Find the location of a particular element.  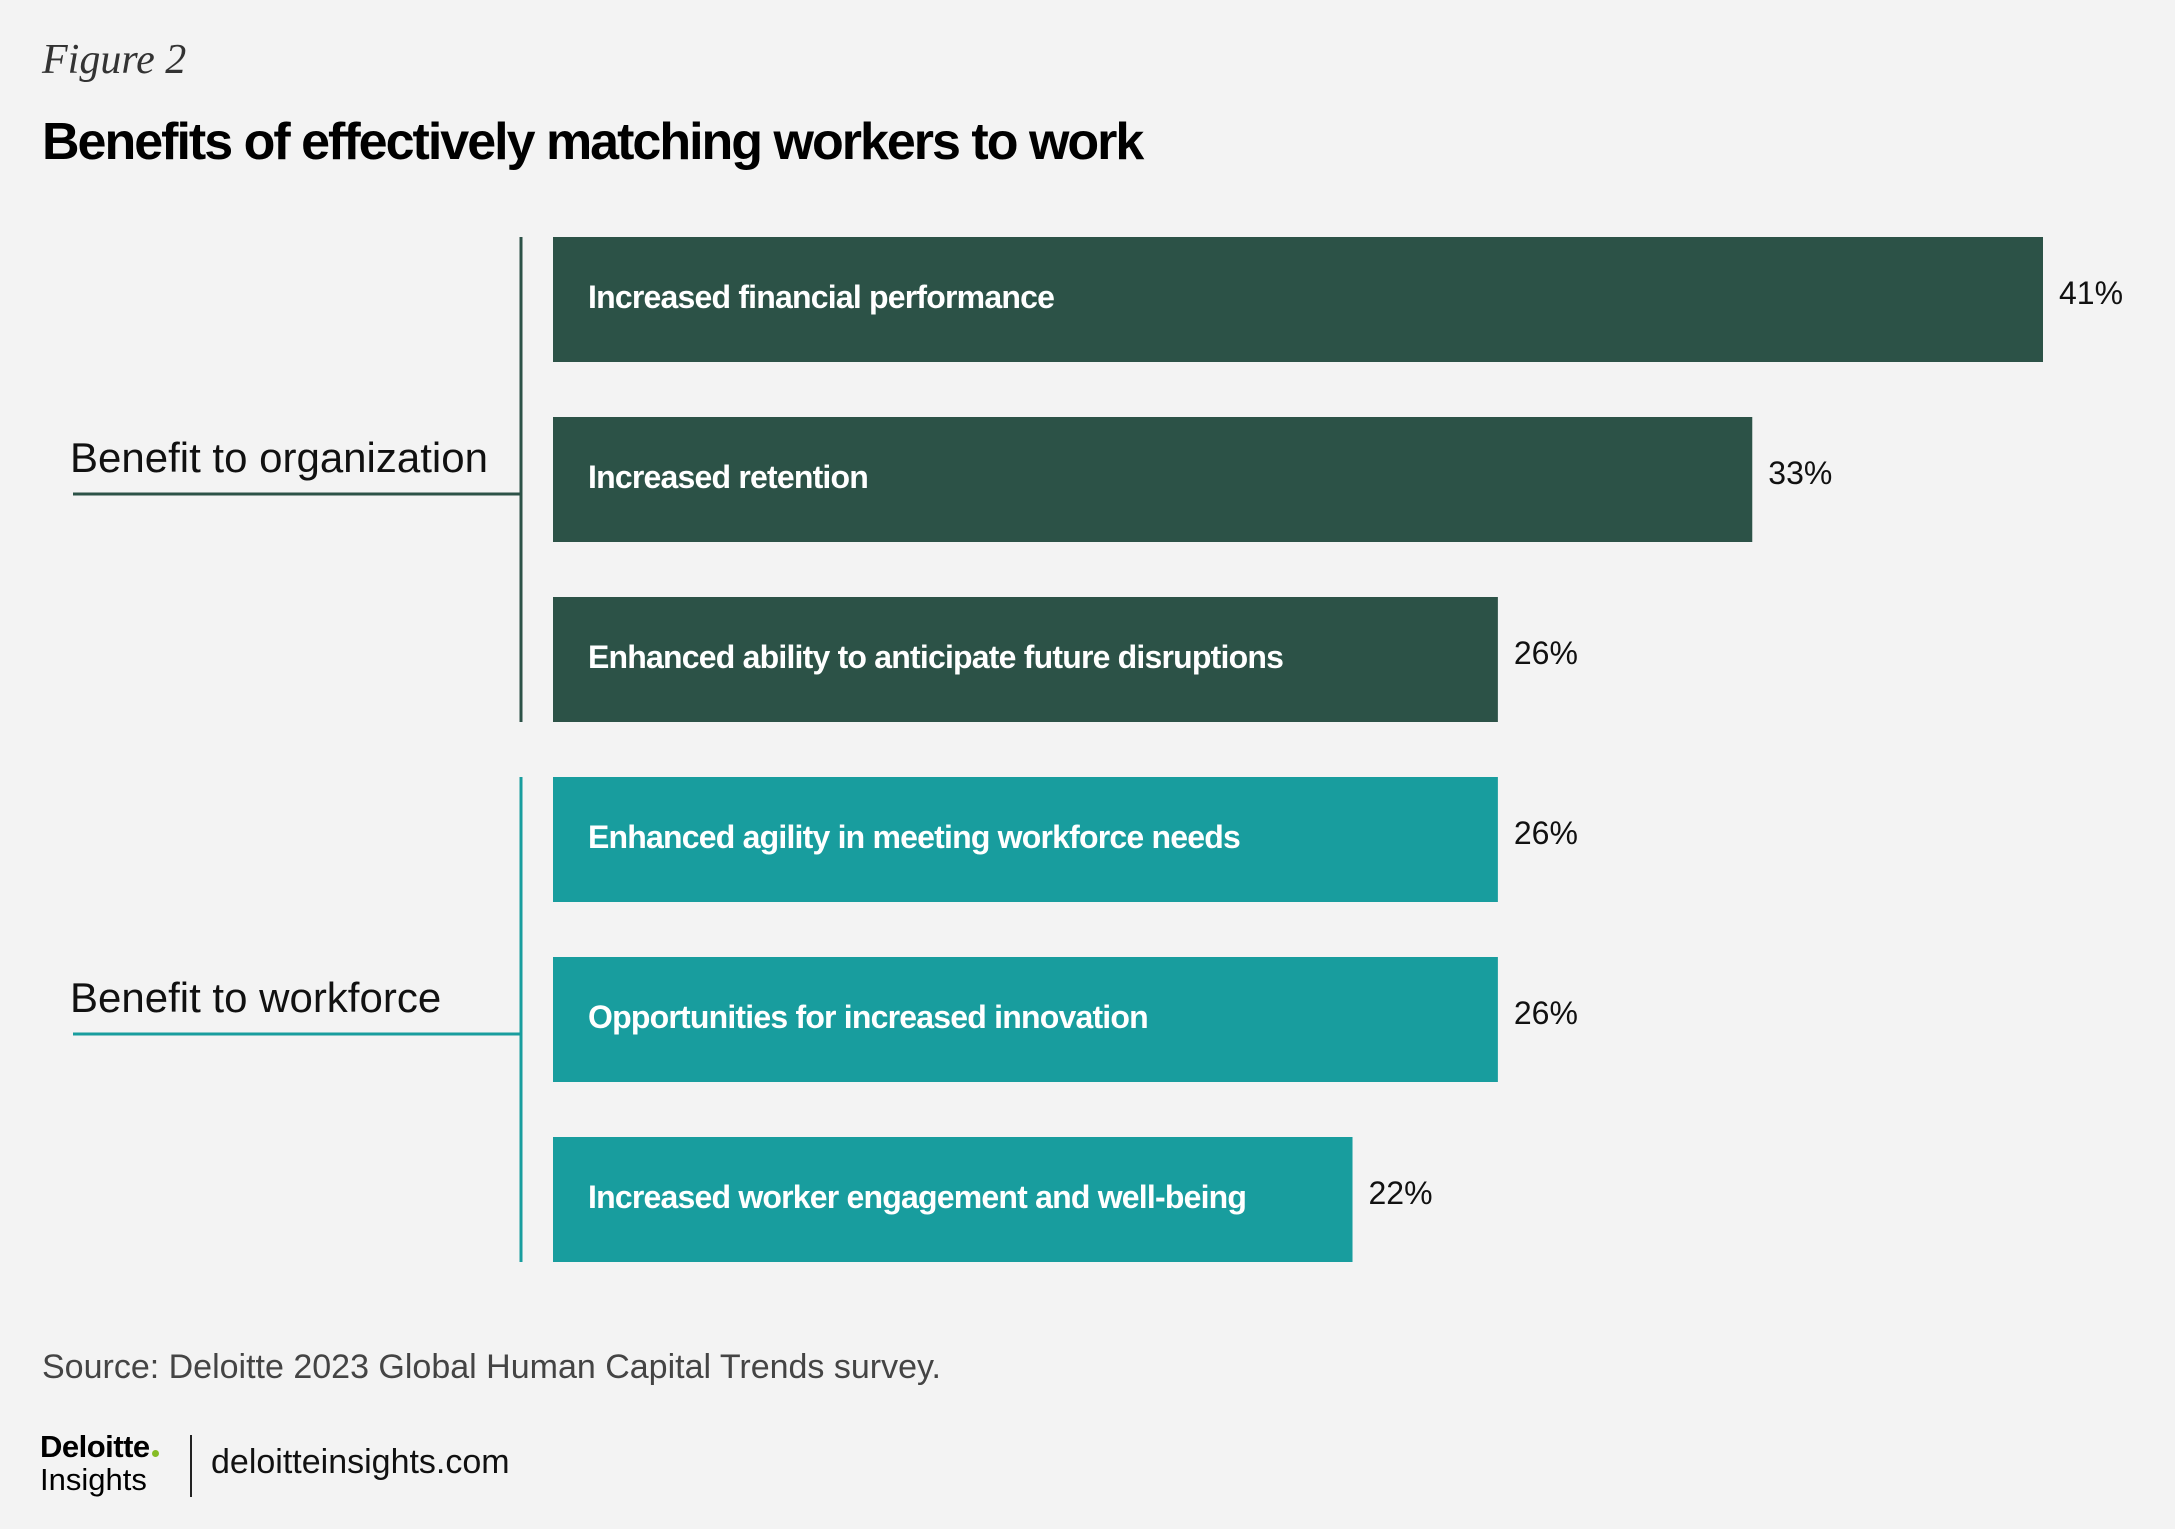

brand-sub: Insights is located at coordinates (93, 1479).